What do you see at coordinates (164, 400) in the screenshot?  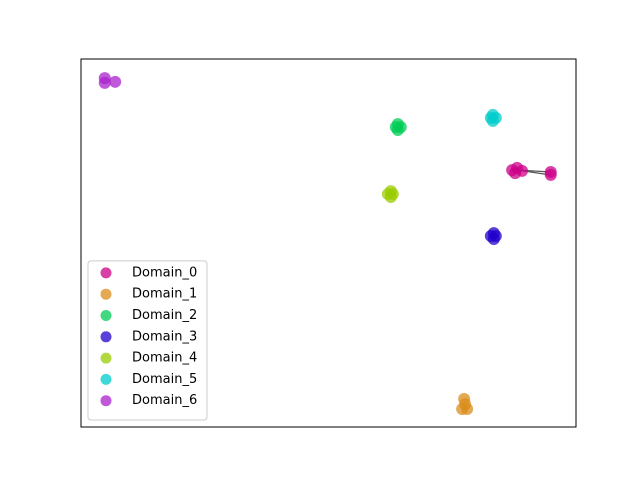 I see `legend-label: Domain_6` at bounding box center [164, 400].